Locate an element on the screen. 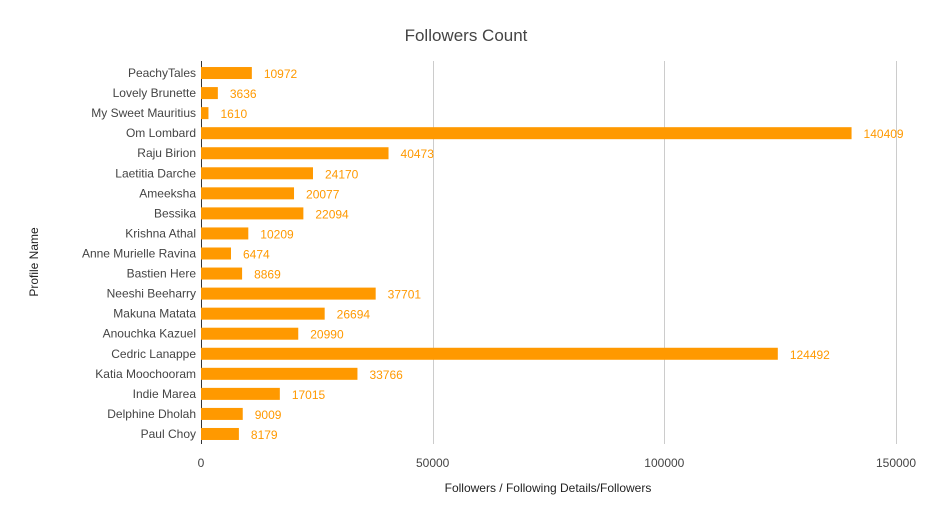  data-label: 10972 is located at coordinates (281, 74).